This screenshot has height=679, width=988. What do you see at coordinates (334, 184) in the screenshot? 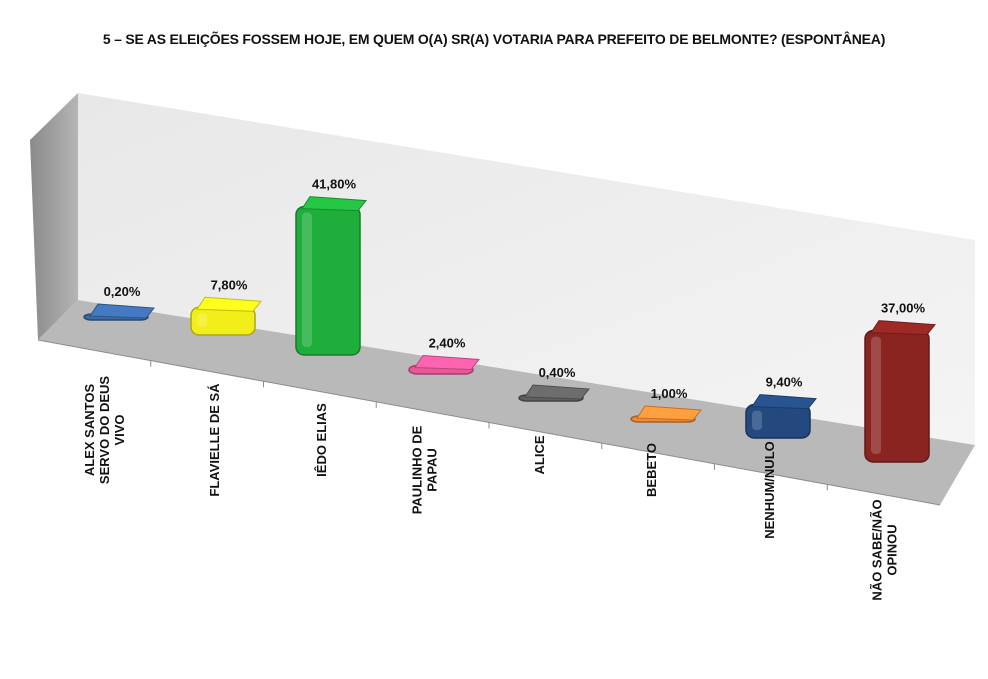
I see `value-label: 41,80%` at bounding box center [334, 184].